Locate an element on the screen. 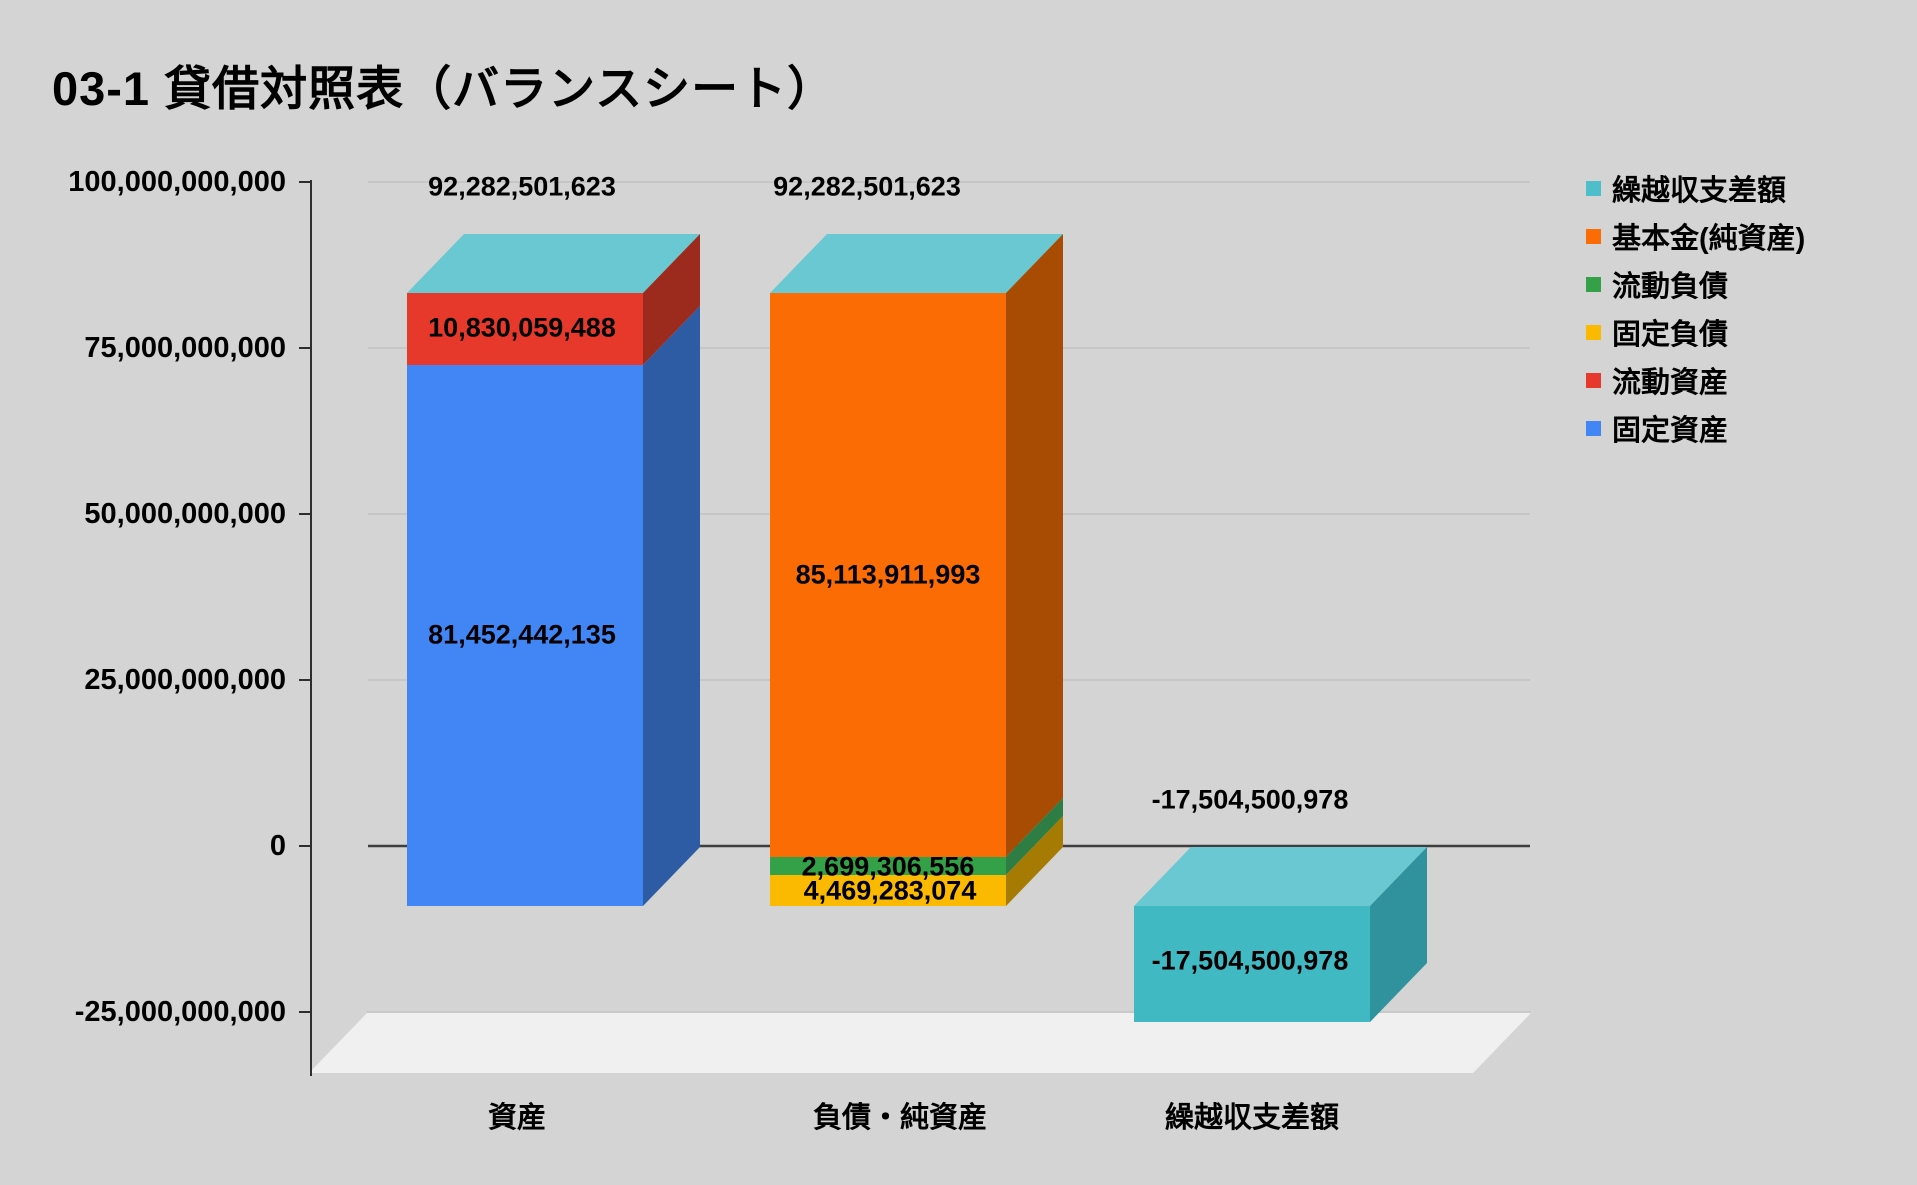 The image size is (1917, 1185). legend-label: 固定資産 is located at coordinates (1670, 431).